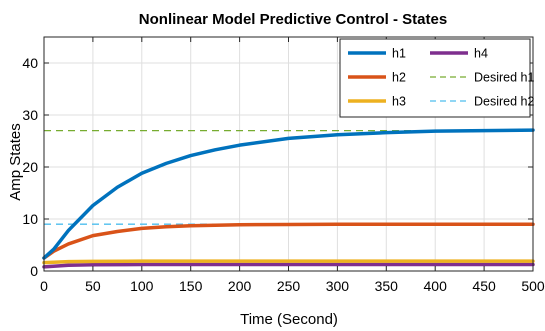  I want to click on legend: h1 h4 h2 Desired h1 h3 Desired h2, so click(436, 78).